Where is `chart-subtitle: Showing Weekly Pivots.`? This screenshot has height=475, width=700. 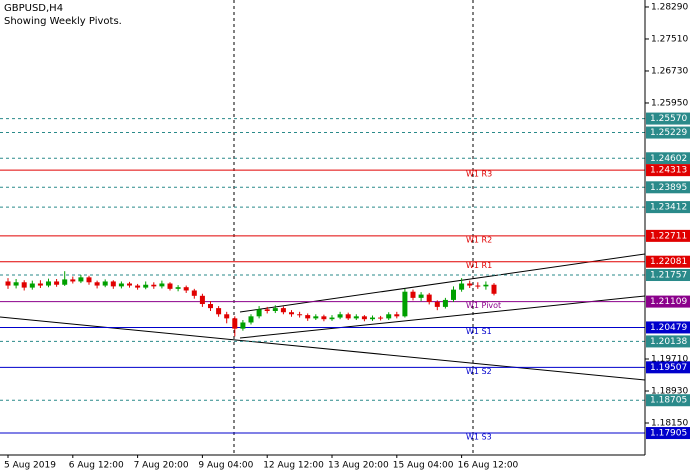 chart-subtitle: Showing Weekly Pivots. is located at coordinates (63, 21).